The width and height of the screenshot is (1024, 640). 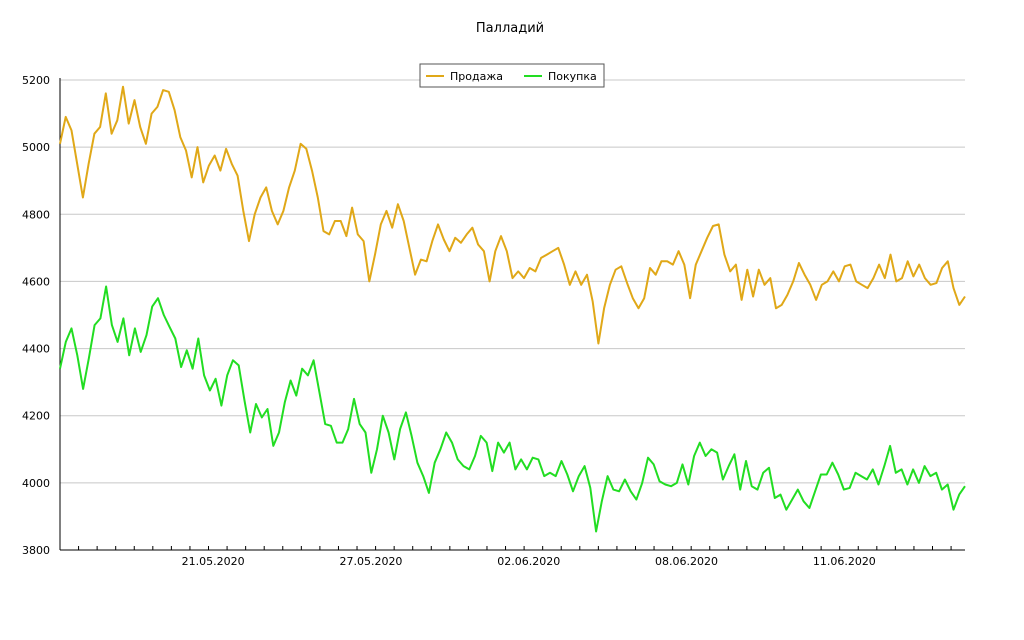 I want to click on y-axis: 3800 4000 4200 4400 4600 4800 5000 5200, so click(x=41, y=315).